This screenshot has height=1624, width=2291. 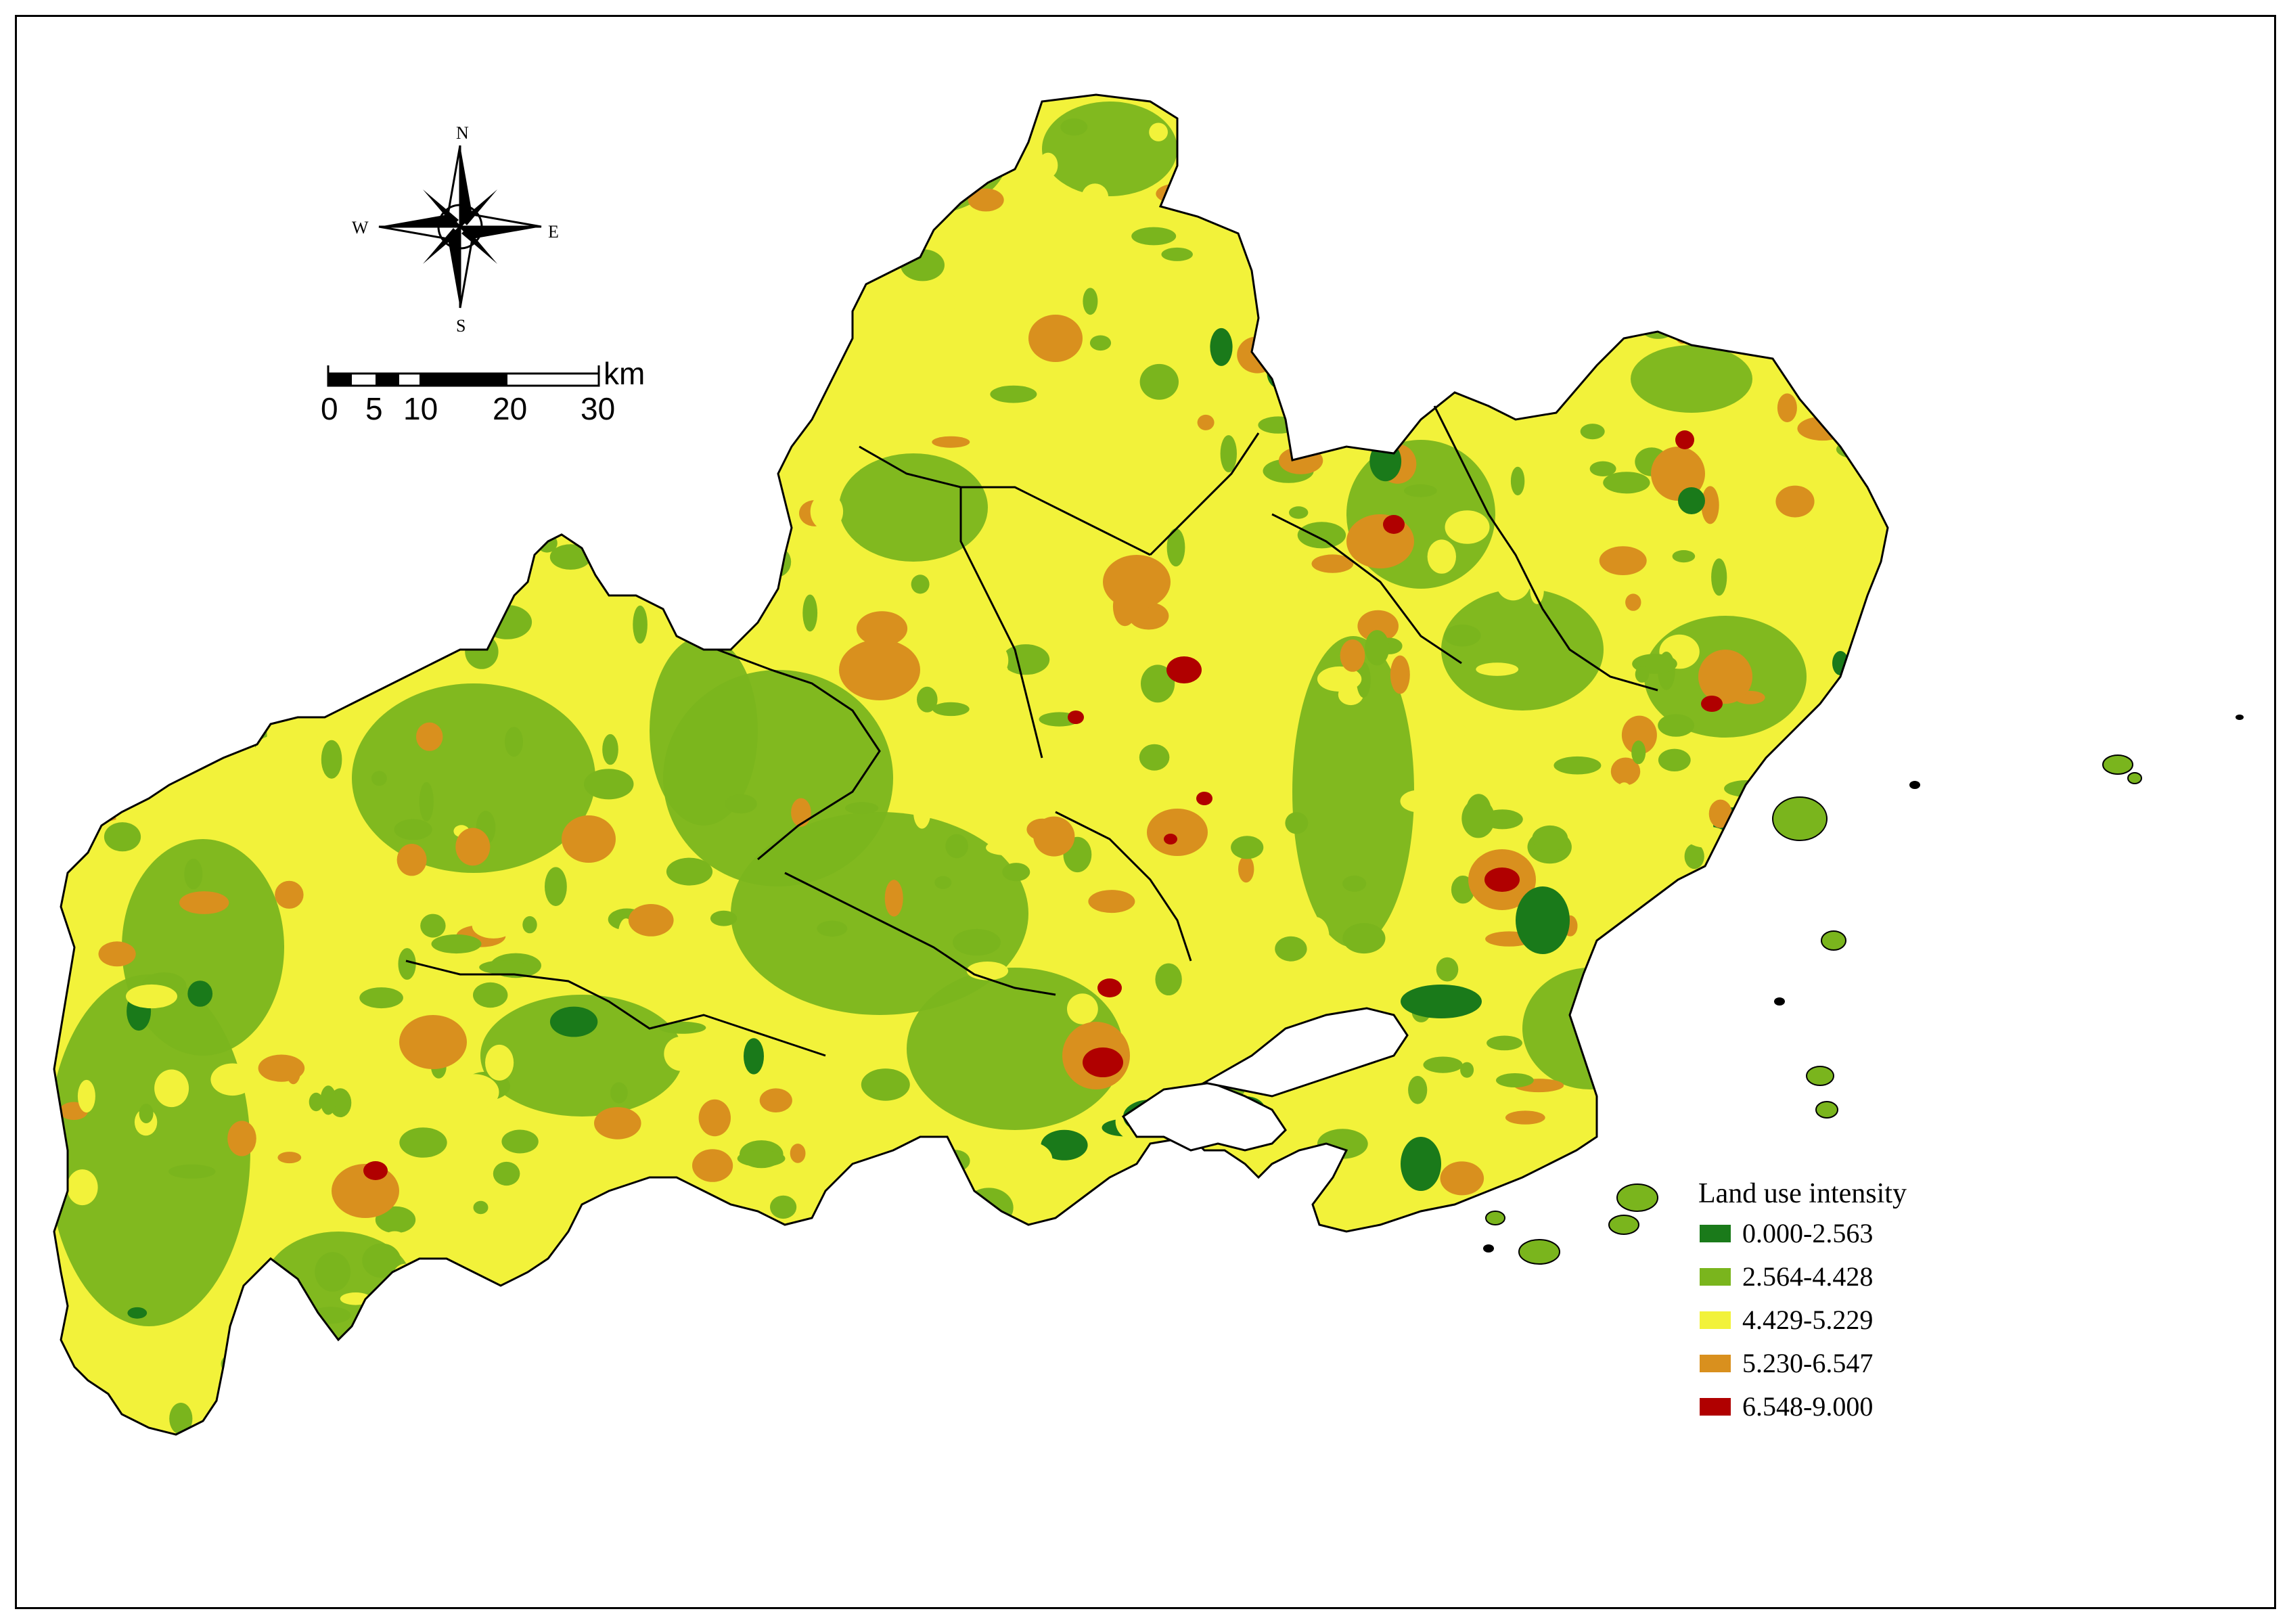 I want to click on legend-item: 4.429-5.229, so click(x=1786, y=1320).